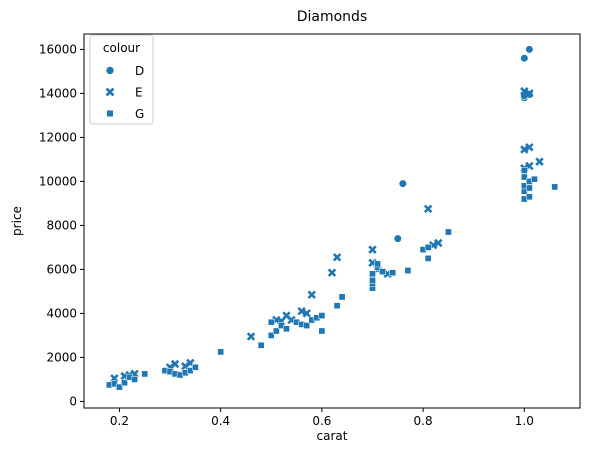 The width and height of the screenshot is (589, 453). What do you see at coordinates (139, 93) in the screenshot?
I see `legend-label-e: E` at bounding box center [139, 93].